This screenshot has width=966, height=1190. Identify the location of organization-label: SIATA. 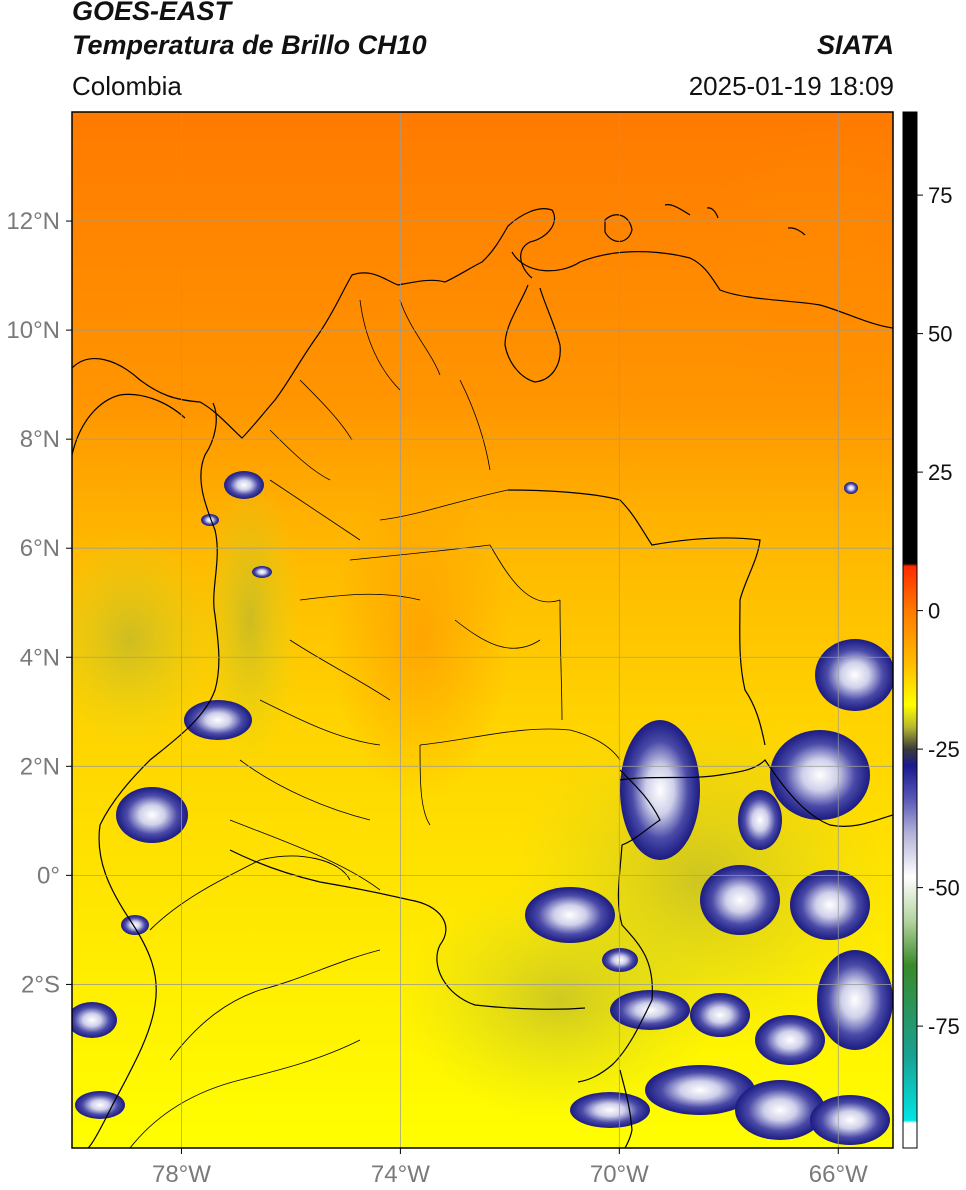
(855, 45).